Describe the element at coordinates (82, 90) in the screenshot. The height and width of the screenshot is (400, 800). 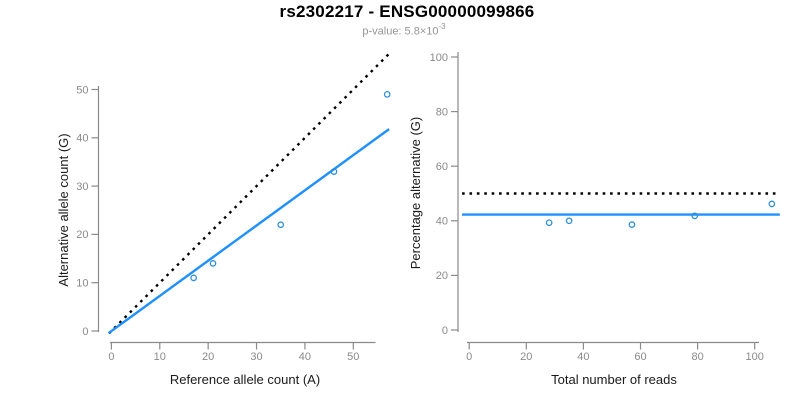
I see `y-tick-label: 50` at that location.